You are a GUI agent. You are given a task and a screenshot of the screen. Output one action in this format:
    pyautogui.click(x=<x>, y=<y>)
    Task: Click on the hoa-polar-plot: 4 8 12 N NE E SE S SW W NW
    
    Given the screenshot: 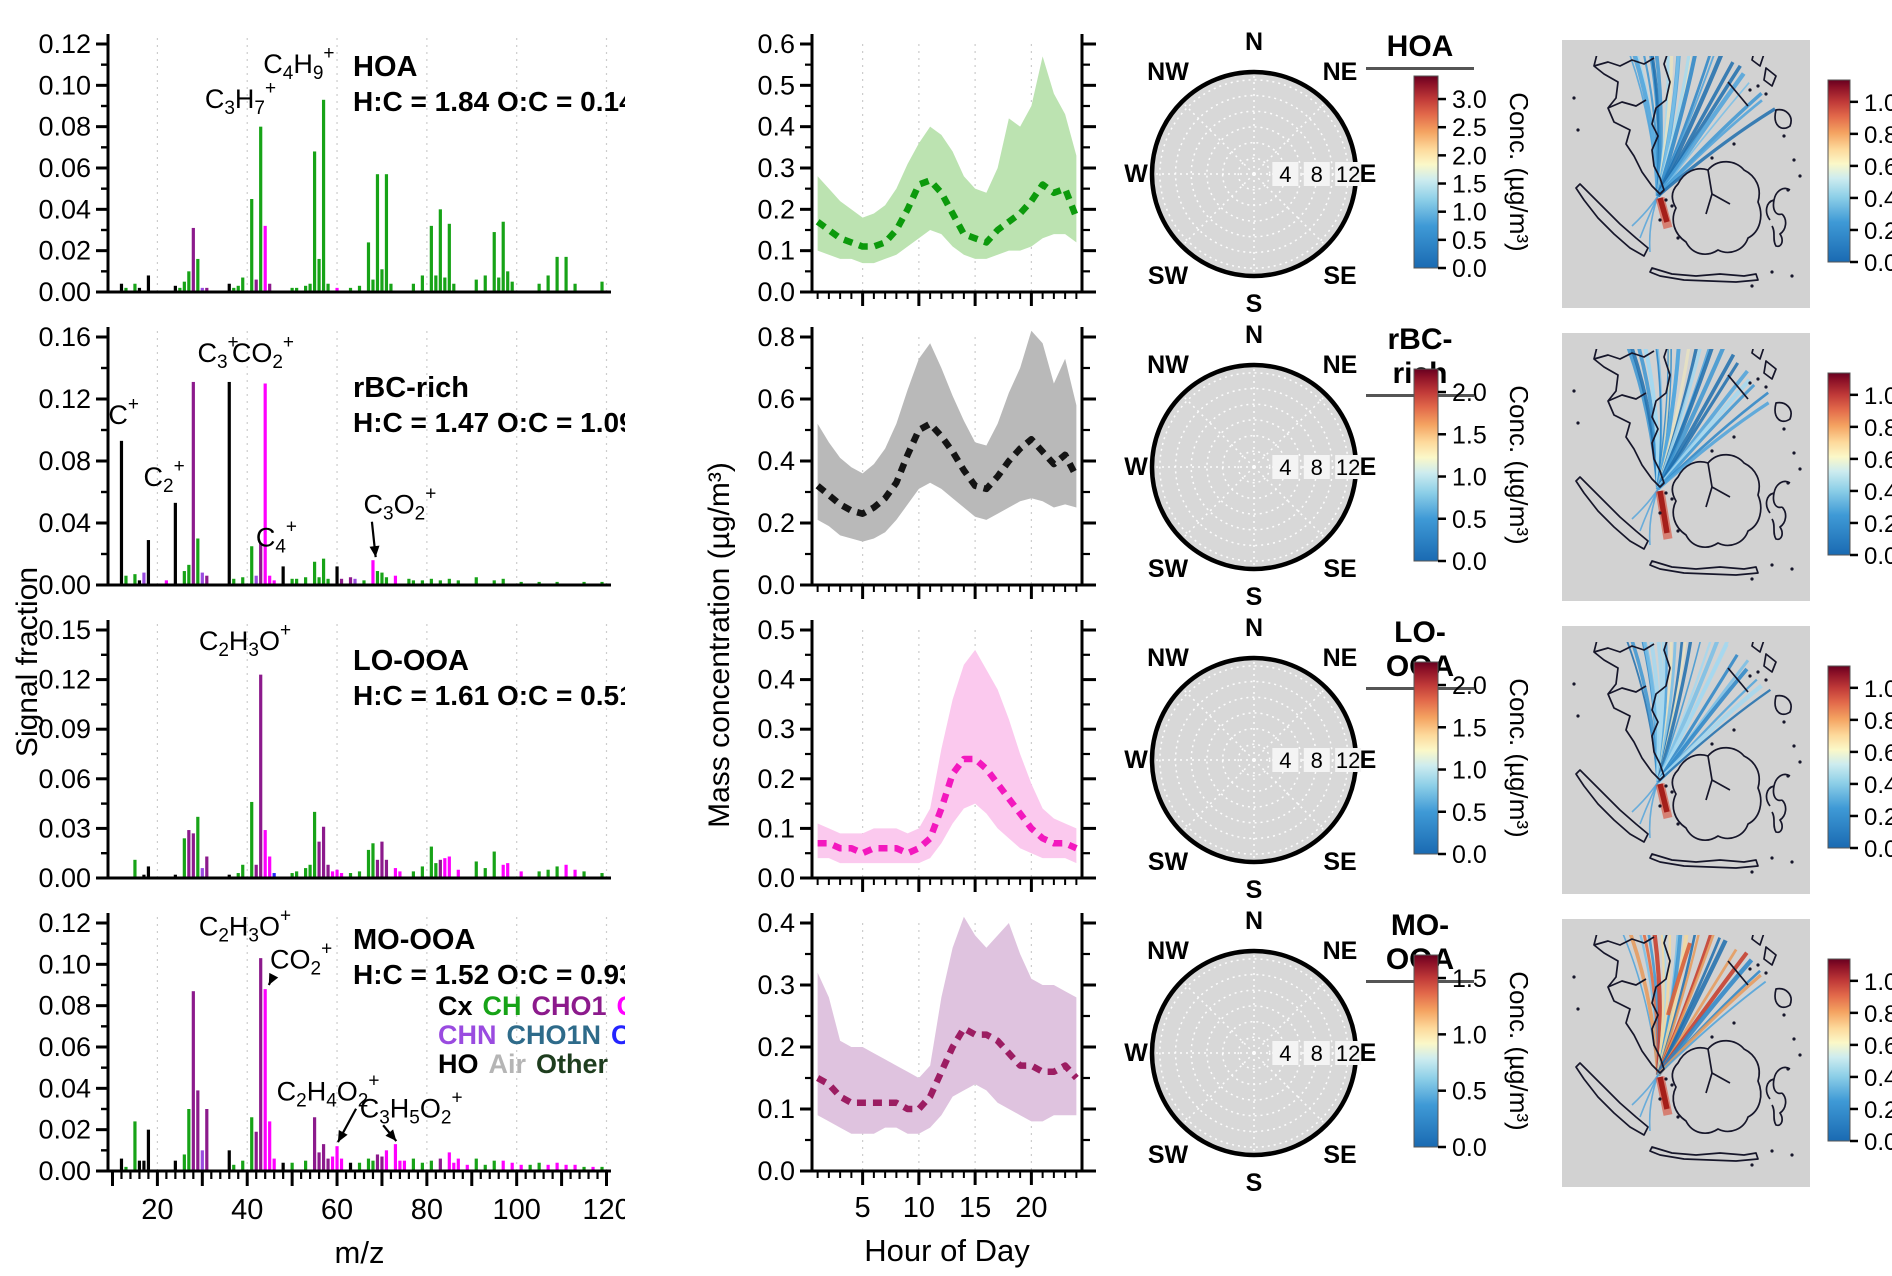 What is the action you would take?
    pyautogui.click(x=1250, y=173)
    